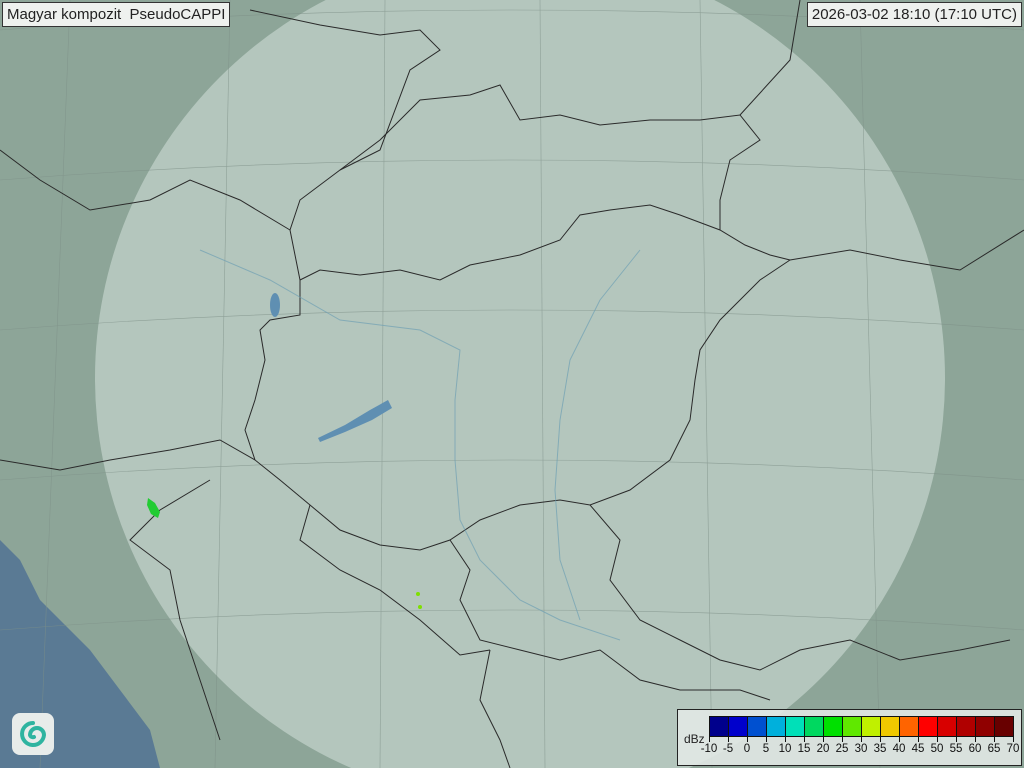  Describe the element at coordinates (956, 749) in the screenshot. I see `tick-label: 55` at that location.